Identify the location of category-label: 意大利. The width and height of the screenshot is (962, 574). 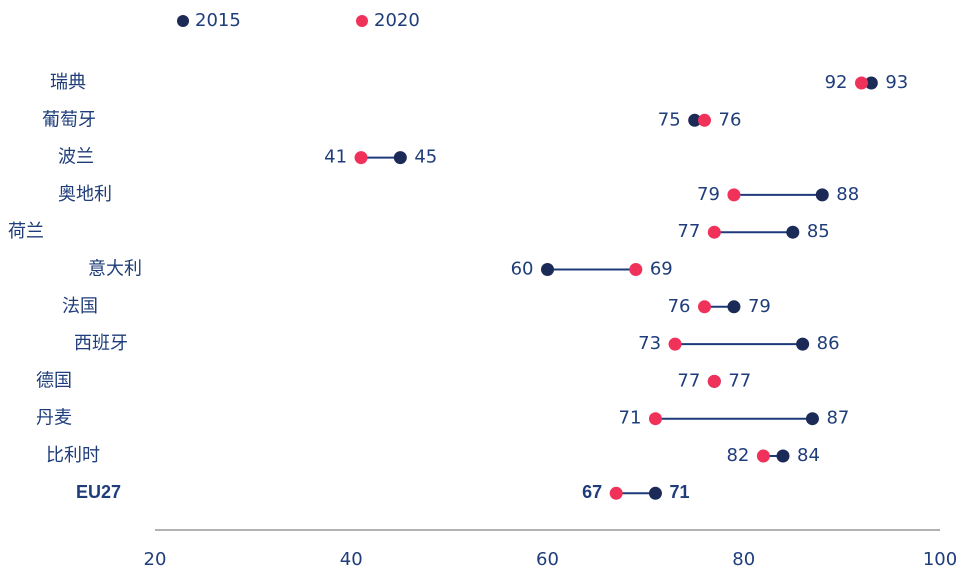
(115, 269).